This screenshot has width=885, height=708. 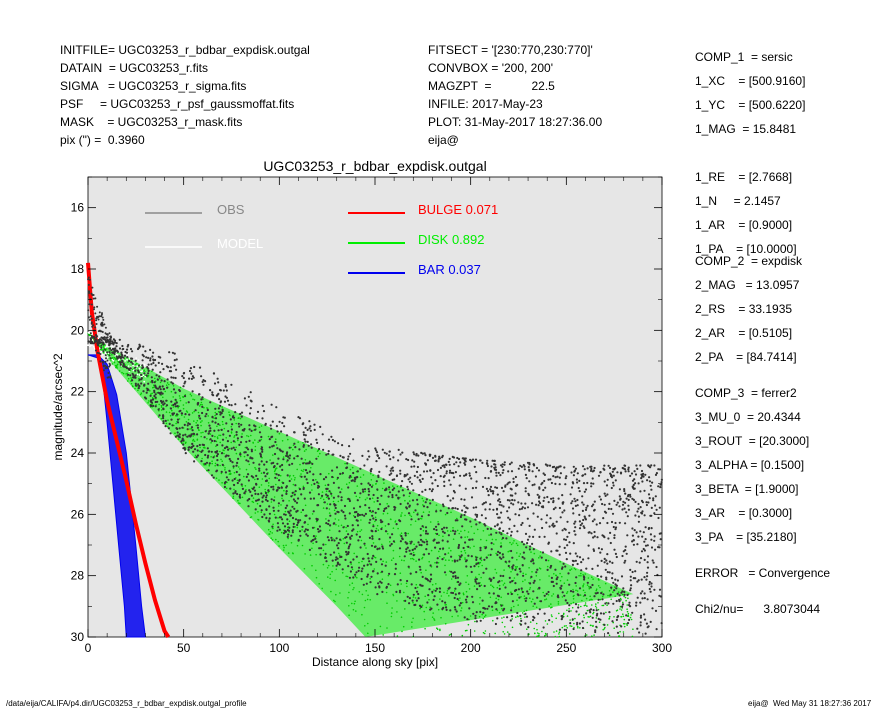 I want to click on param-line: 2_AR = [0.5105], so click(x=744, y=333).